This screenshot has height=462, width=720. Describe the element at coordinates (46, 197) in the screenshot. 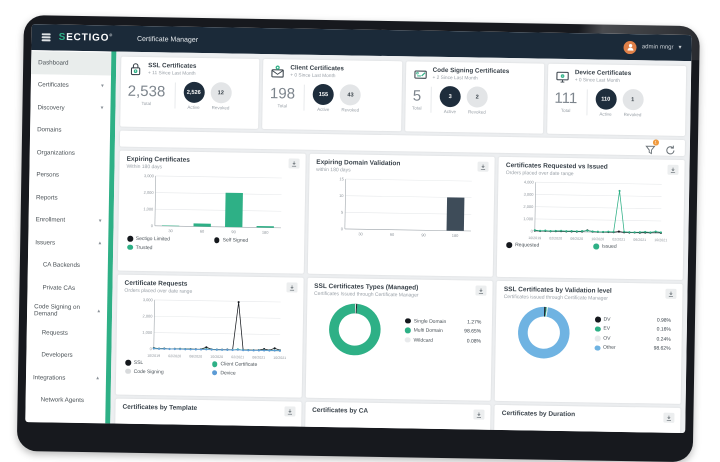

I see `sidebar-item-label: Reports` at that location.